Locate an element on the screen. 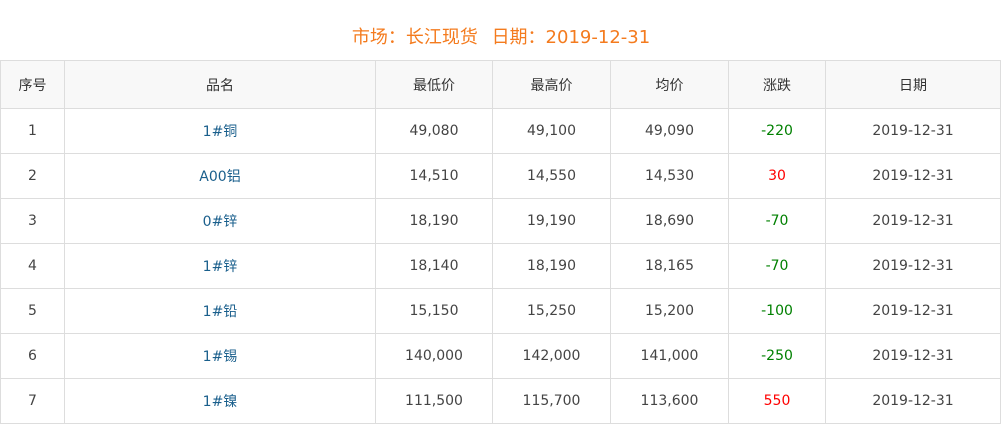 The width and height of the screenshot is (1002, 424). table-row: 7 1#镍 111,500 115,700 113,600 550 2019-12-31 is located at coordinates (500, 401).